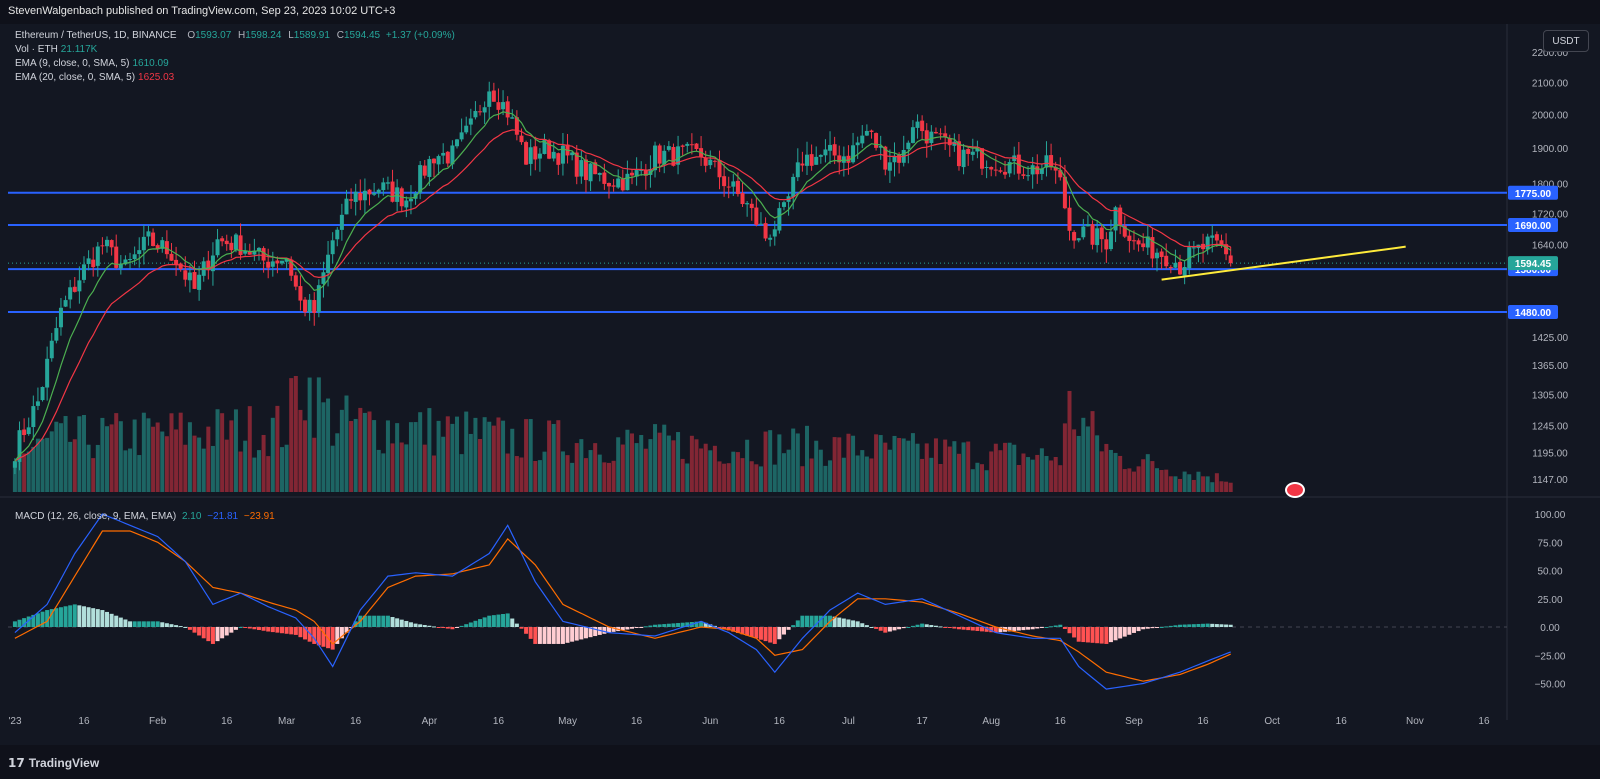 This screenshot has height=779, width=1600. What do you see at coordinates (96, 516) in the screenshot?
I see `macd-label: MACD (12, 26, close, 9, EMA, EMA)` at bounding box center [96, 516].